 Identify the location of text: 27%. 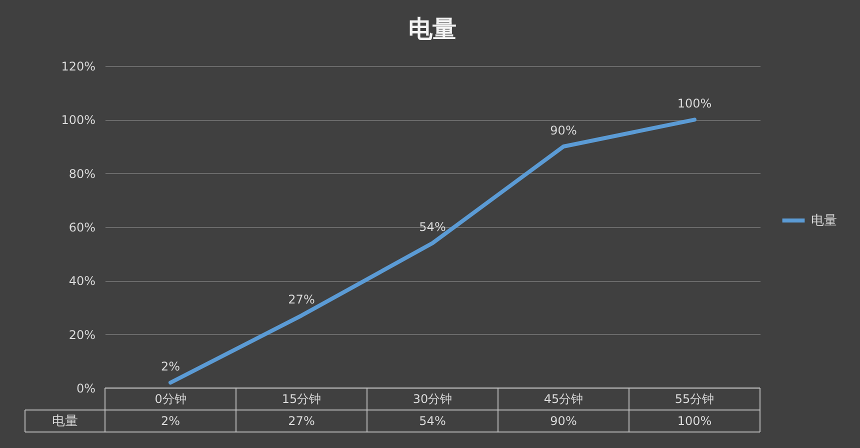
(301, 299).